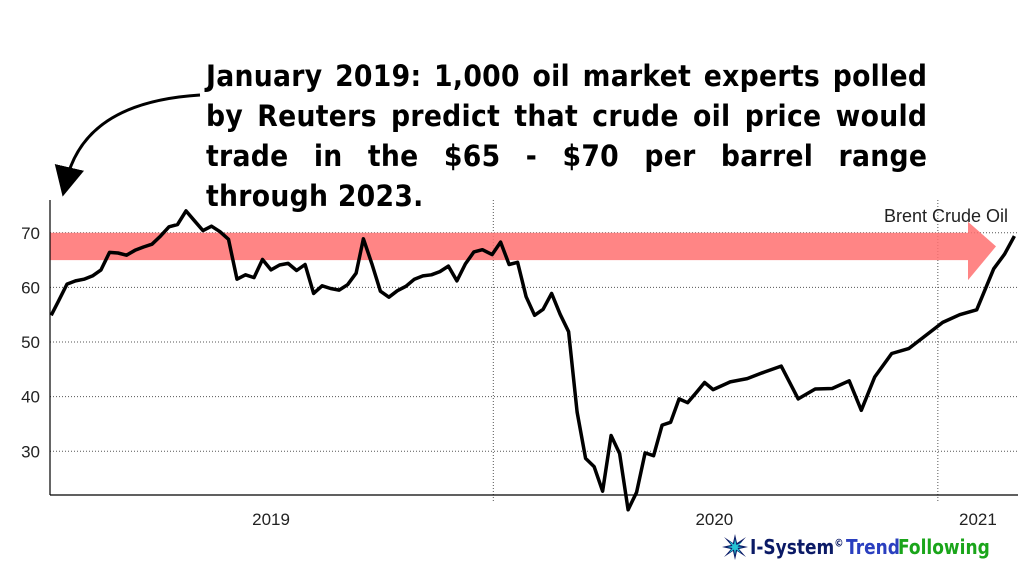 Image resolution: width=1024 pixels, height=578 pixels. Describe the element at coordinates (978, 519) in the screenshot. I see `x-tick-2021: 2021` at that location.